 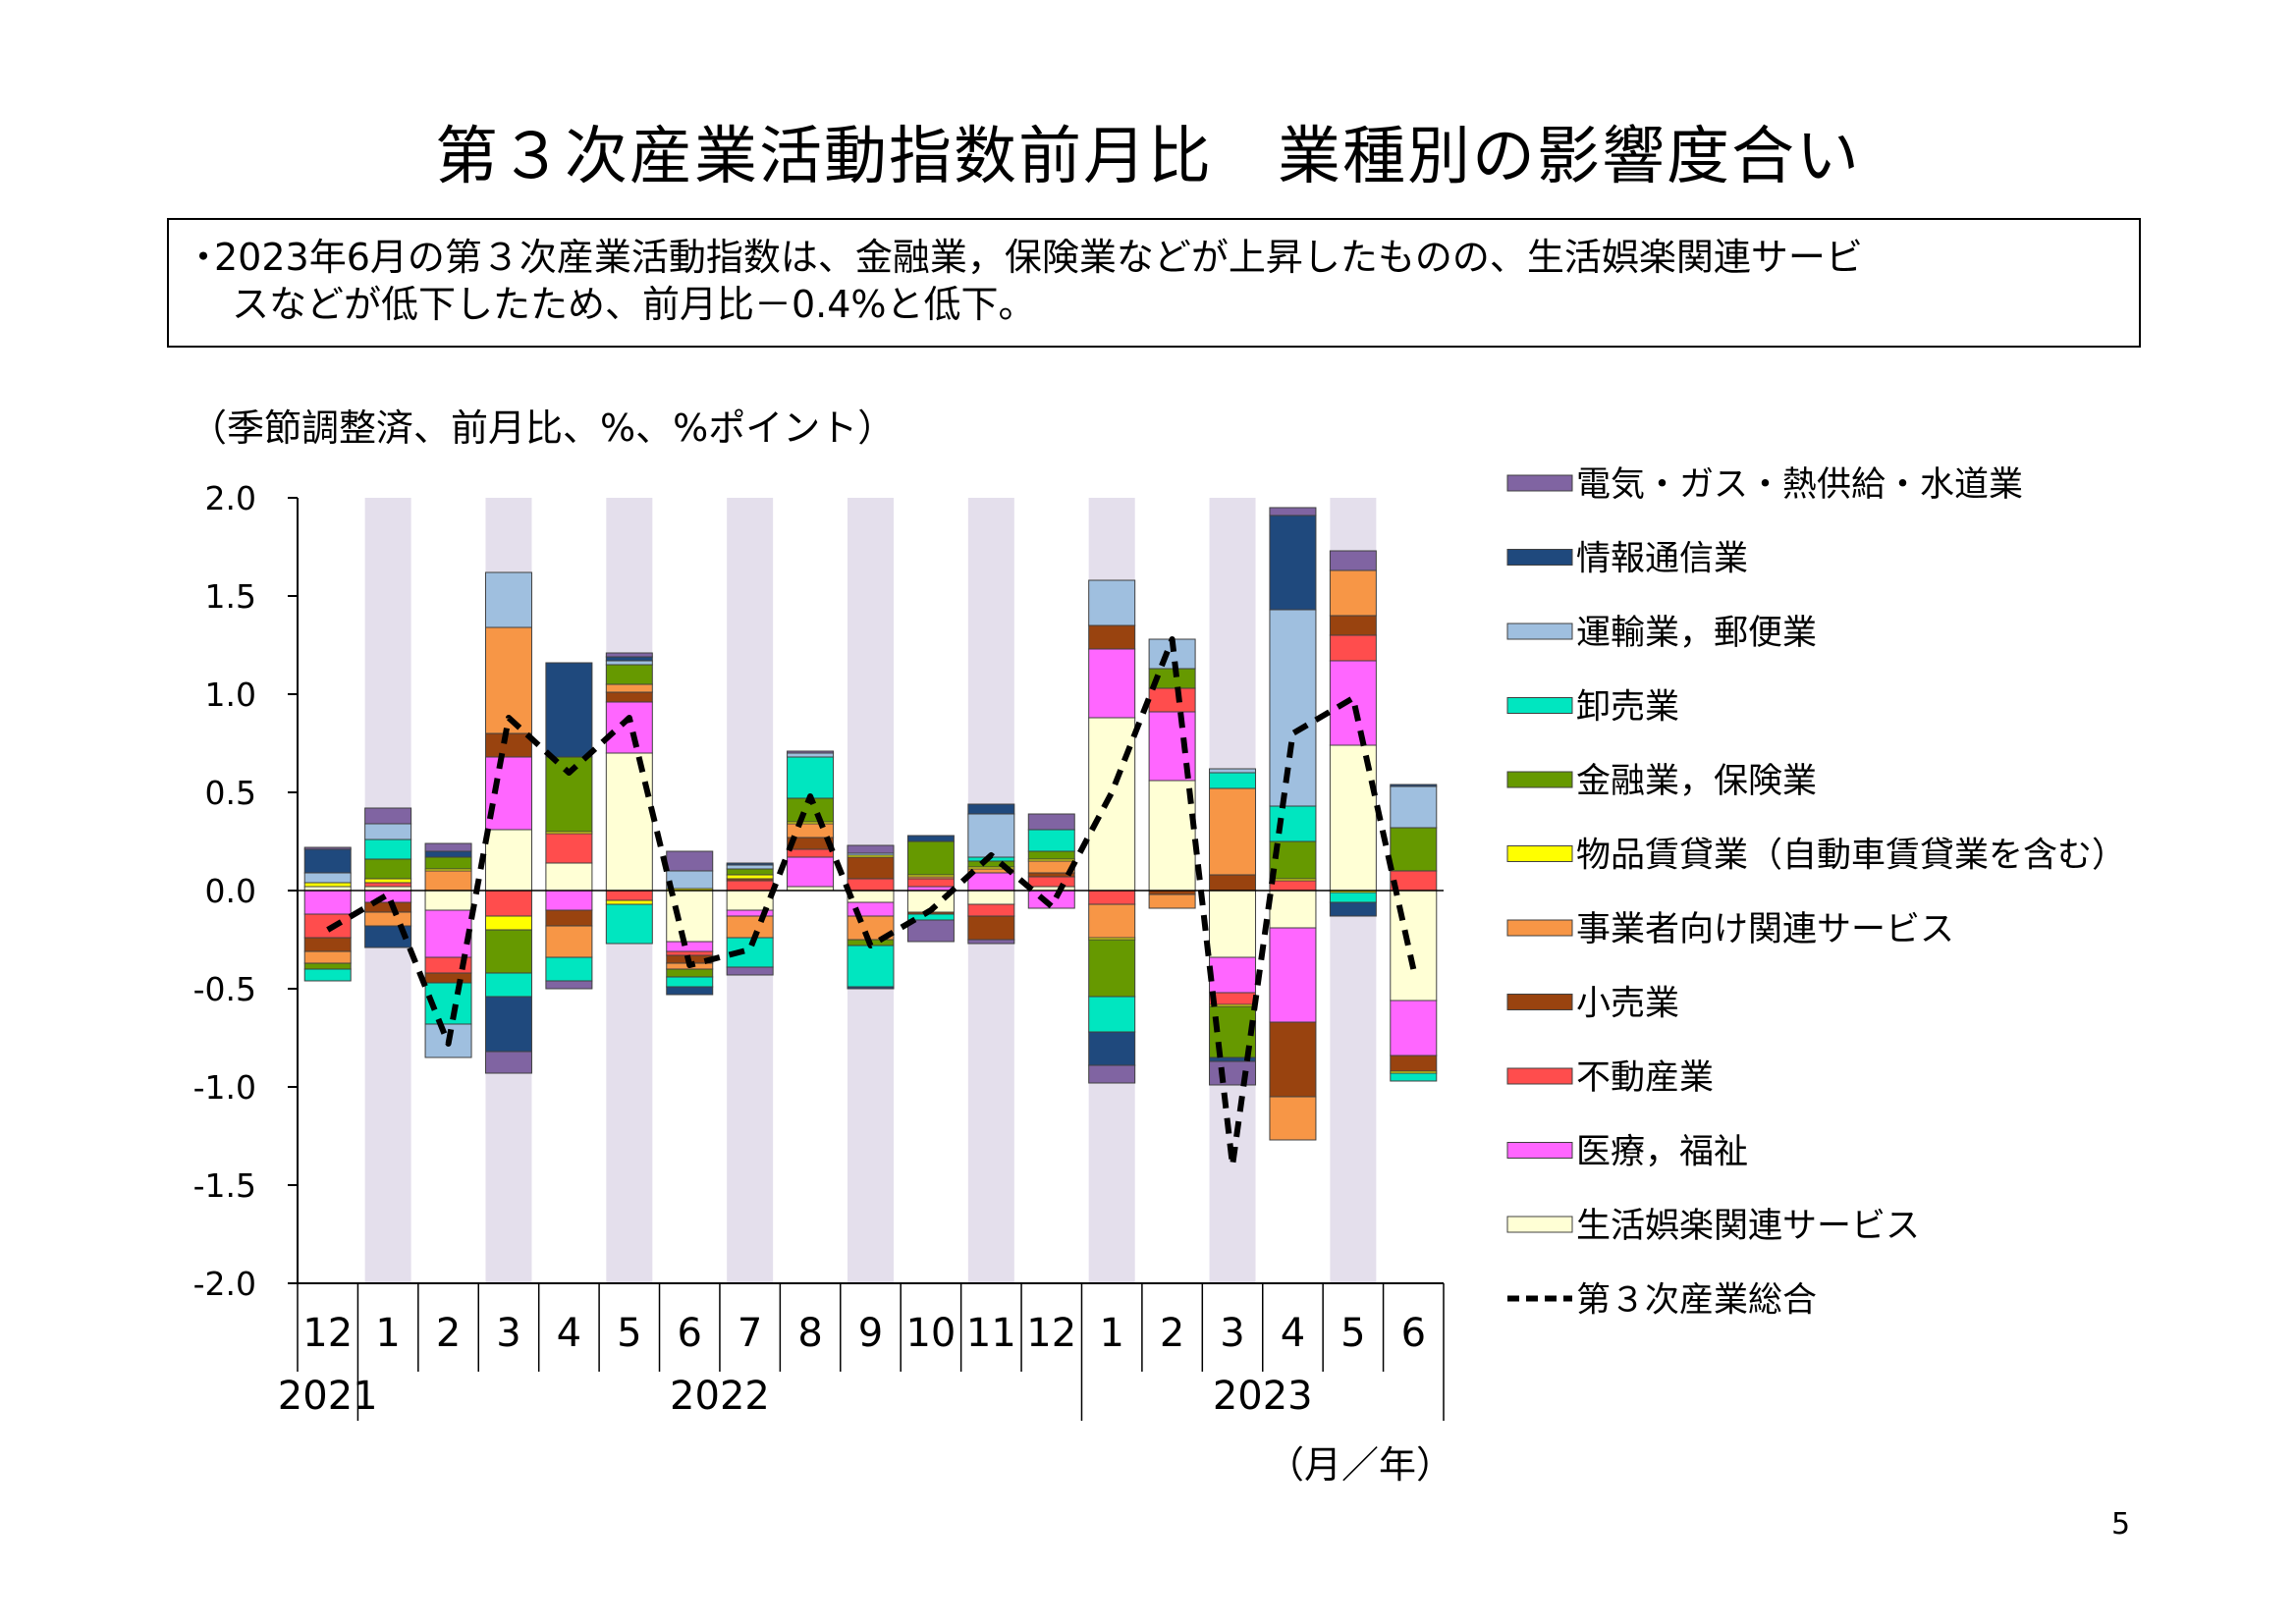 What do you see at coordinates (930, 1333) in the screenshot?
I see `x-tick-label: 10` at bounding box center [930, 1333].